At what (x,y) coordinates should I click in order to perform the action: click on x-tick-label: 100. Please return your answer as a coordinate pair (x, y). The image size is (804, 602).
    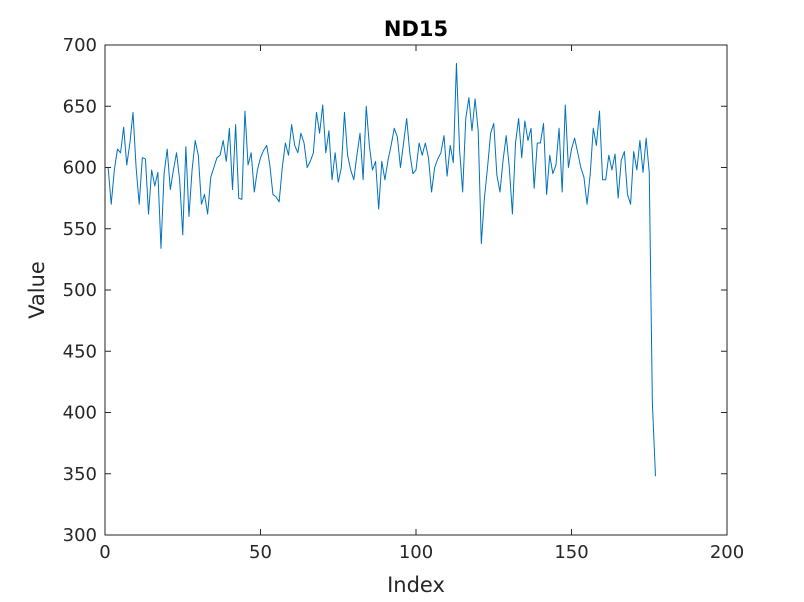
    Looking at the image, I should click on (416, 552).